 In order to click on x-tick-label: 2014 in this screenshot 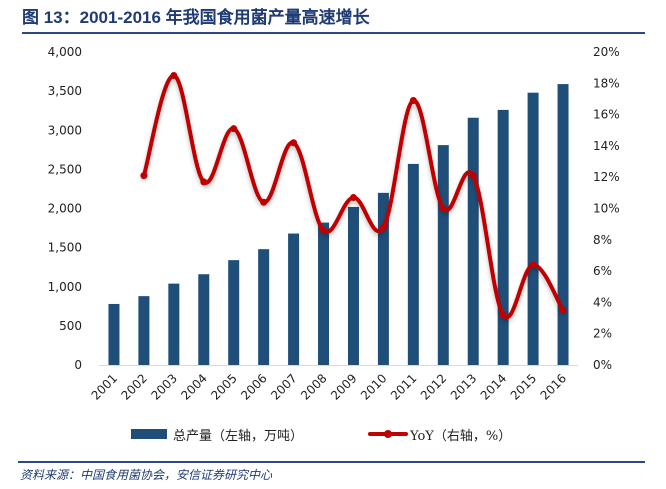, I will do `click(493, 386)`.